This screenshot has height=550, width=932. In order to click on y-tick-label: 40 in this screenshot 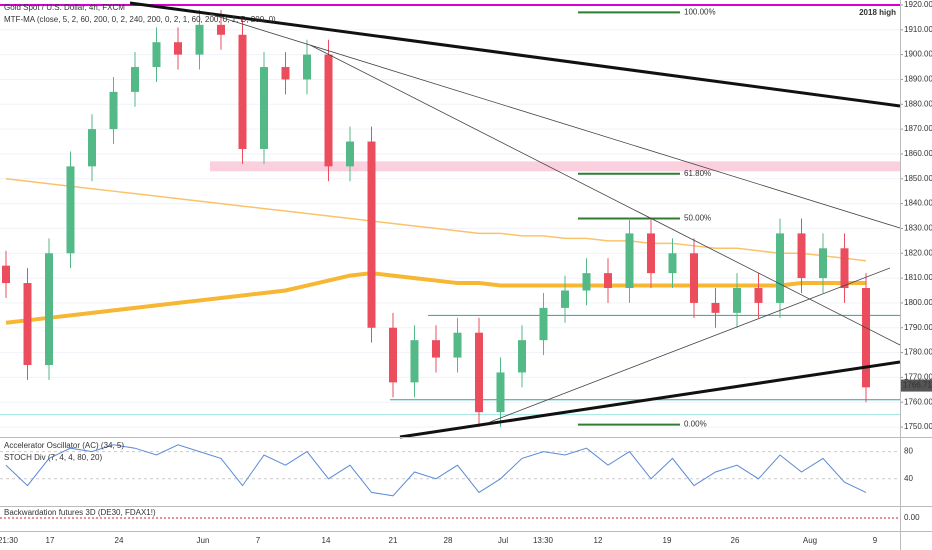, I will do `click(908, 478)`.